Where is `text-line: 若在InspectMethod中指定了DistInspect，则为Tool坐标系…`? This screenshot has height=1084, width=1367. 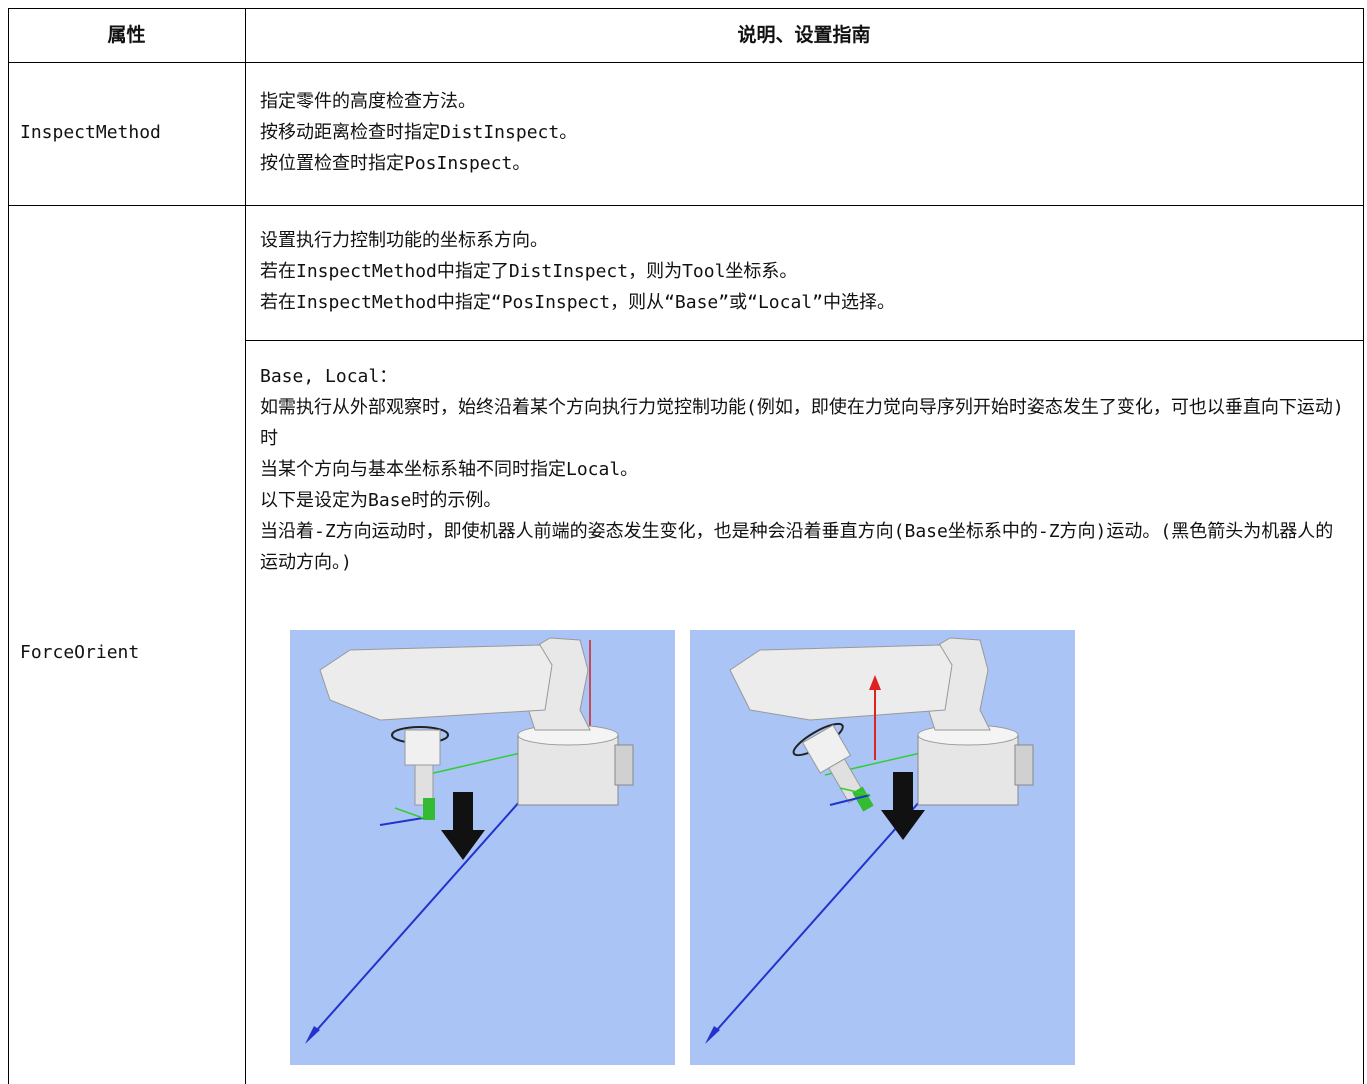
text-line: 若在InspectMethod中指定了DistInspect，则为Tool坐标系… is located at coordinates (529, 271).